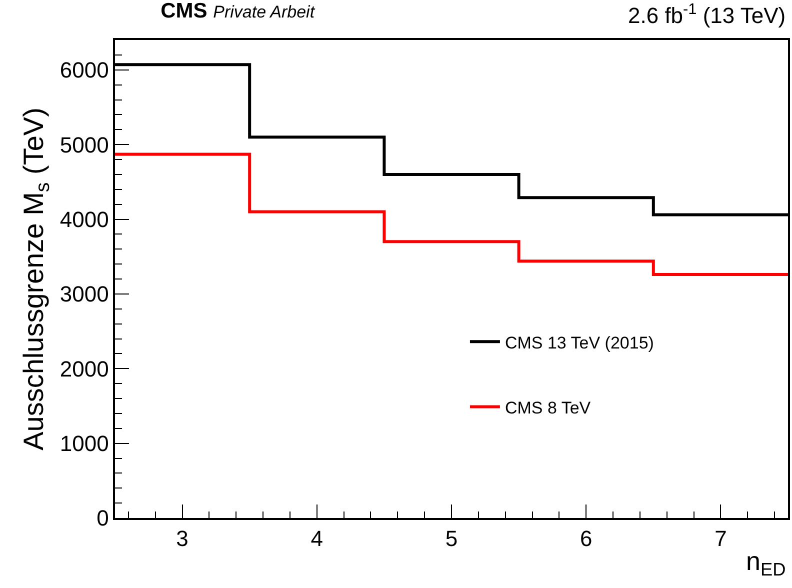 The image size is (792, 588). Describe the element at coordinates (451, 539) in the screenshot. I see `x-tick-label: 5` at that location.